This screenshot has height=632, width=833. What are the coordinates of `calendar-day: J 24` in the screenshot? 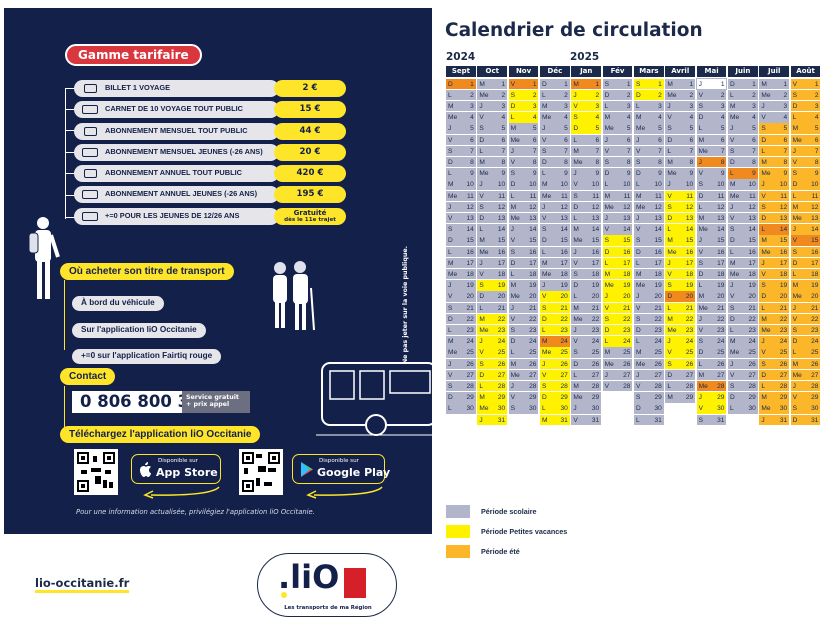 It's located at (680, 341).